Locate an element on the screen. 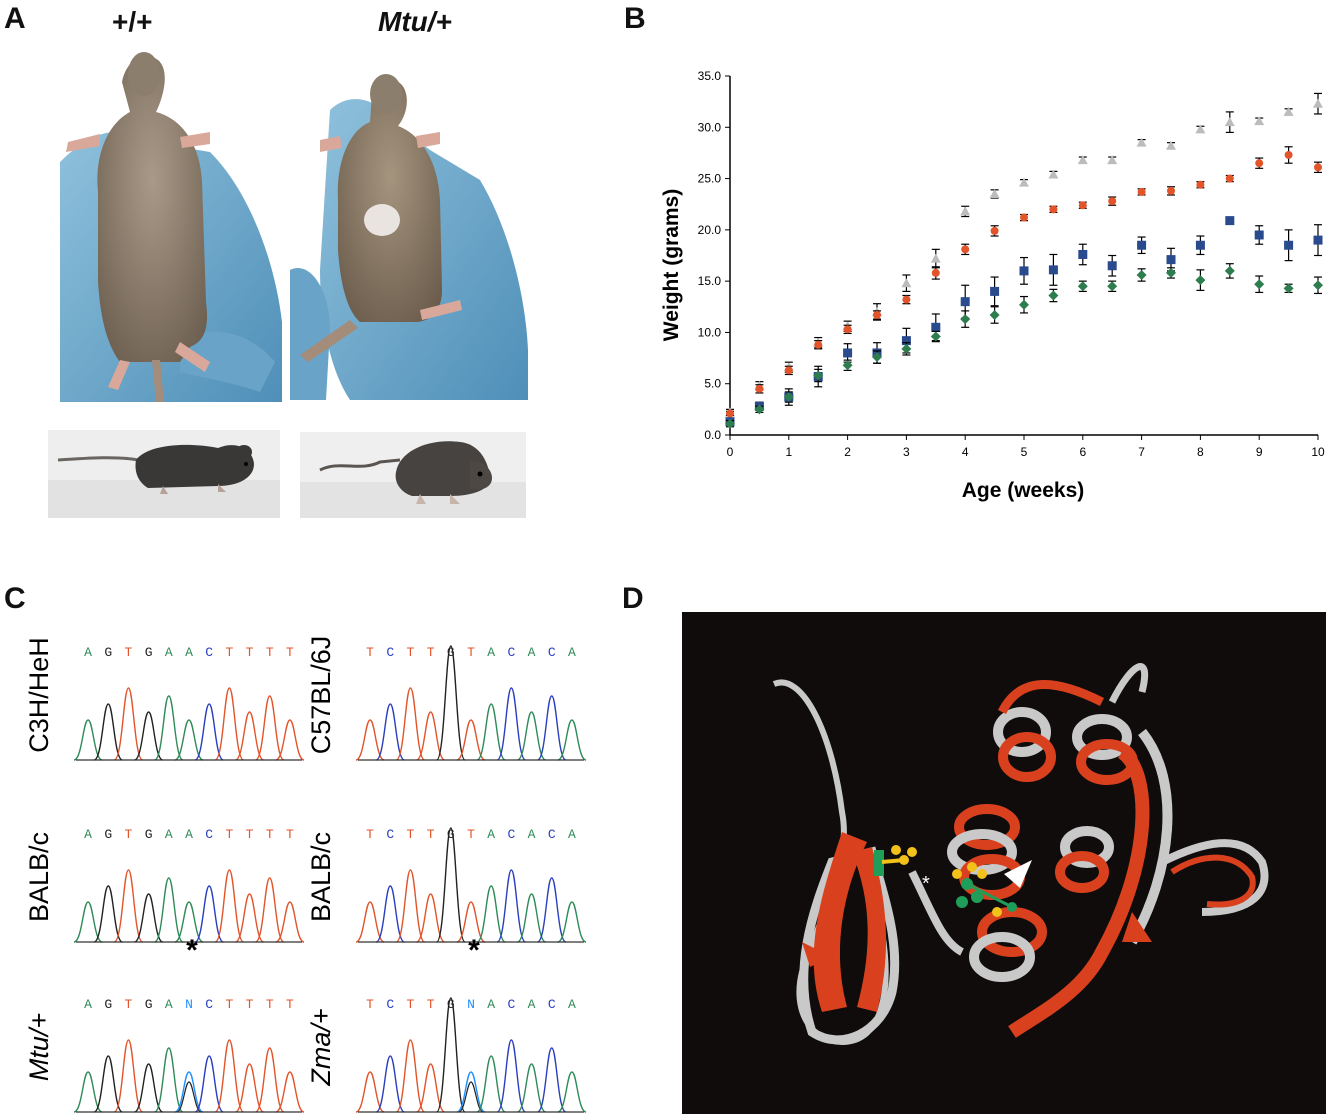 Image resolution: width=1330 pixels, height=1120 pixels. base-call: N is located at coordinates (189, 1004).